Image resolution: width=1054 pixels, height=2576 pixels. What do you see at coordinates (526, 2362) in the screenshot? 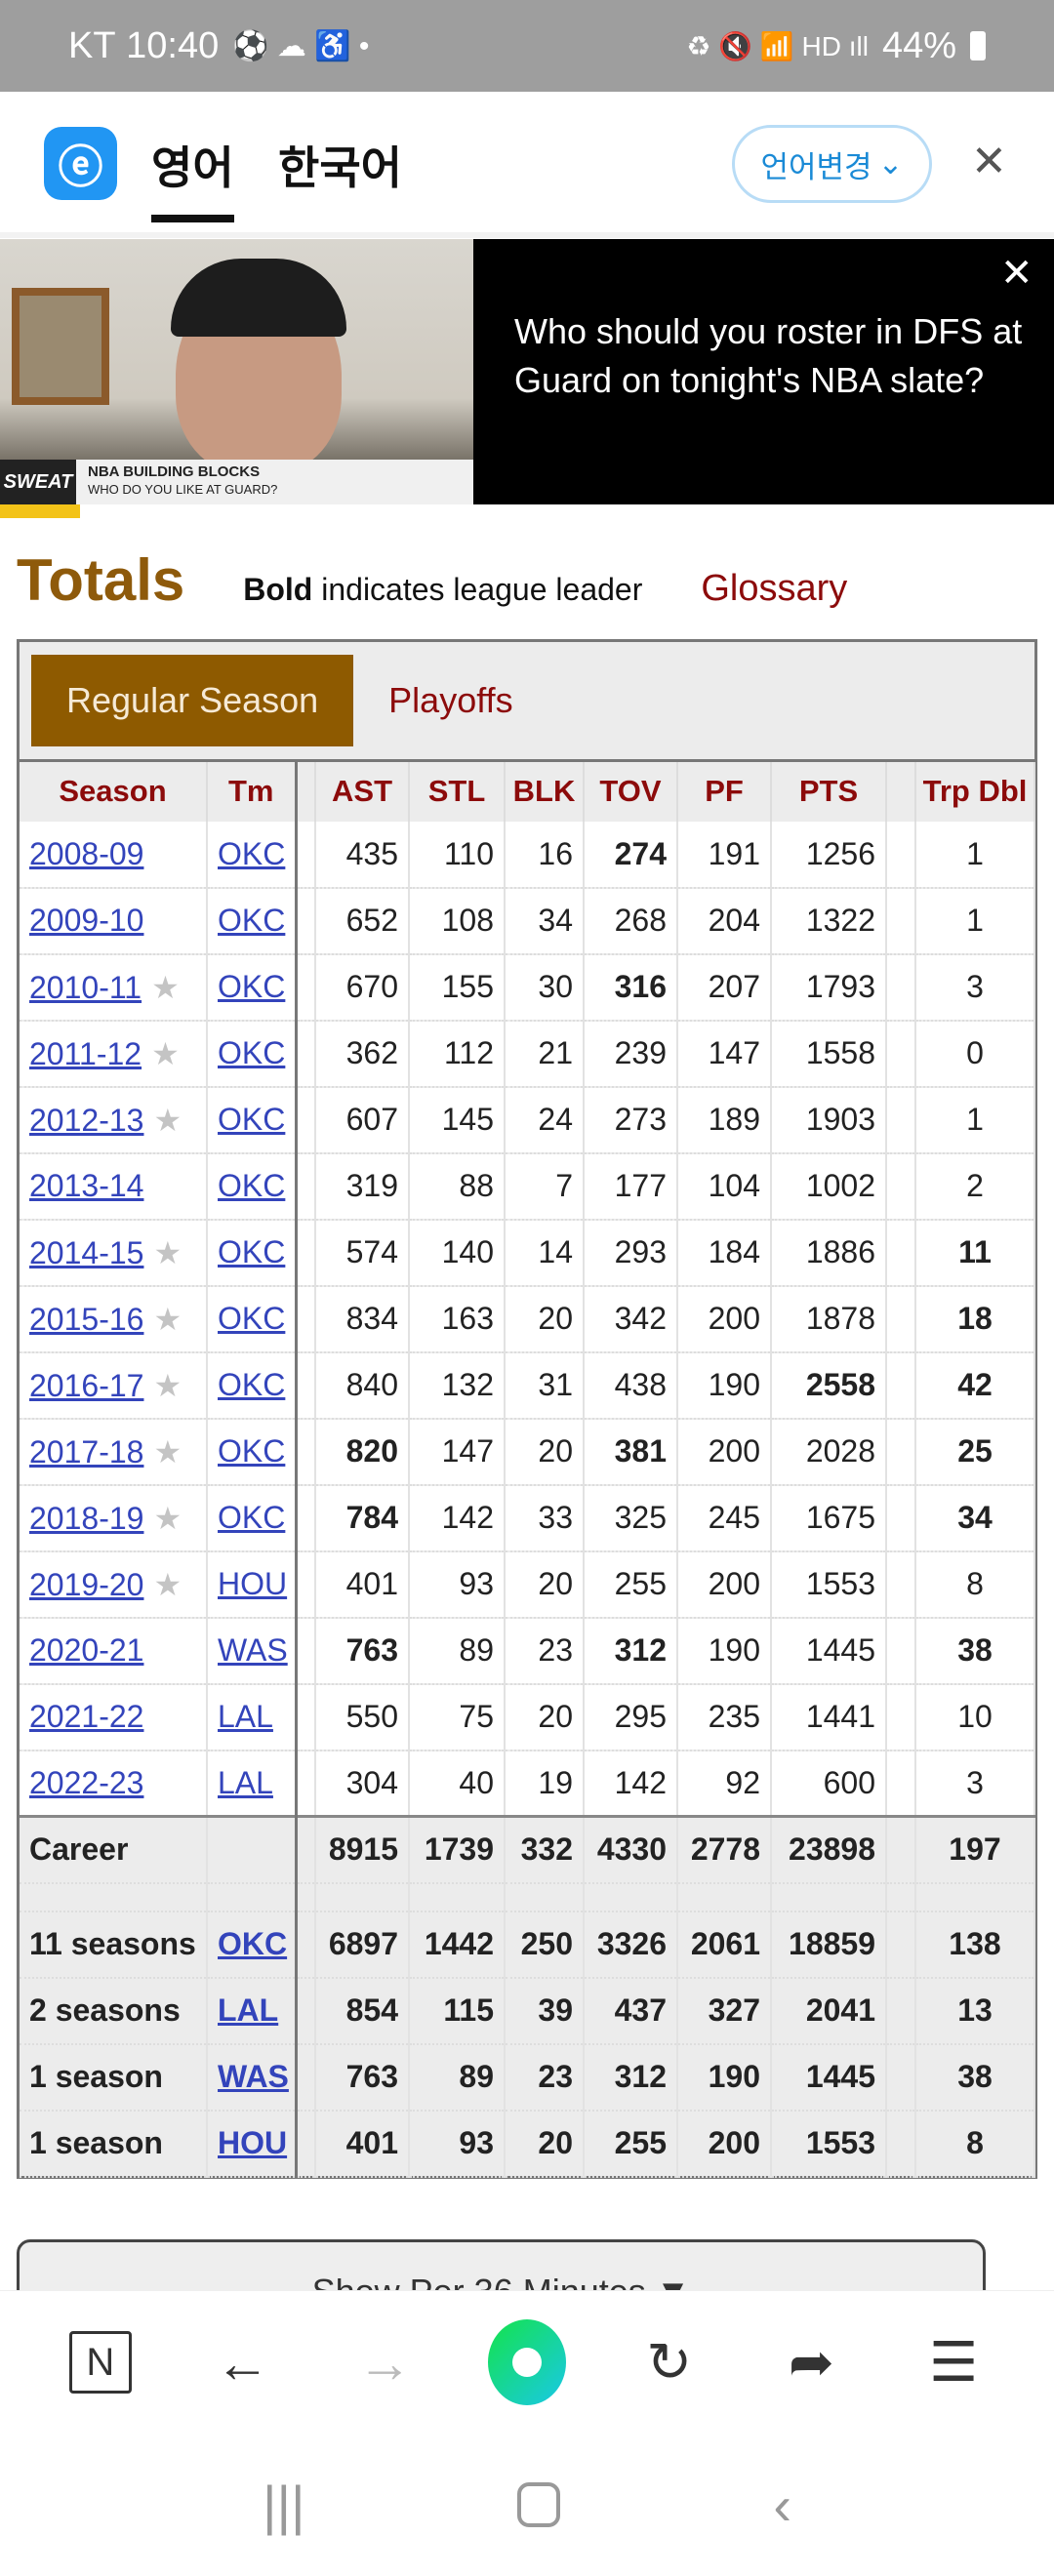
I see `home-button` at bounding box center [526, 2362].